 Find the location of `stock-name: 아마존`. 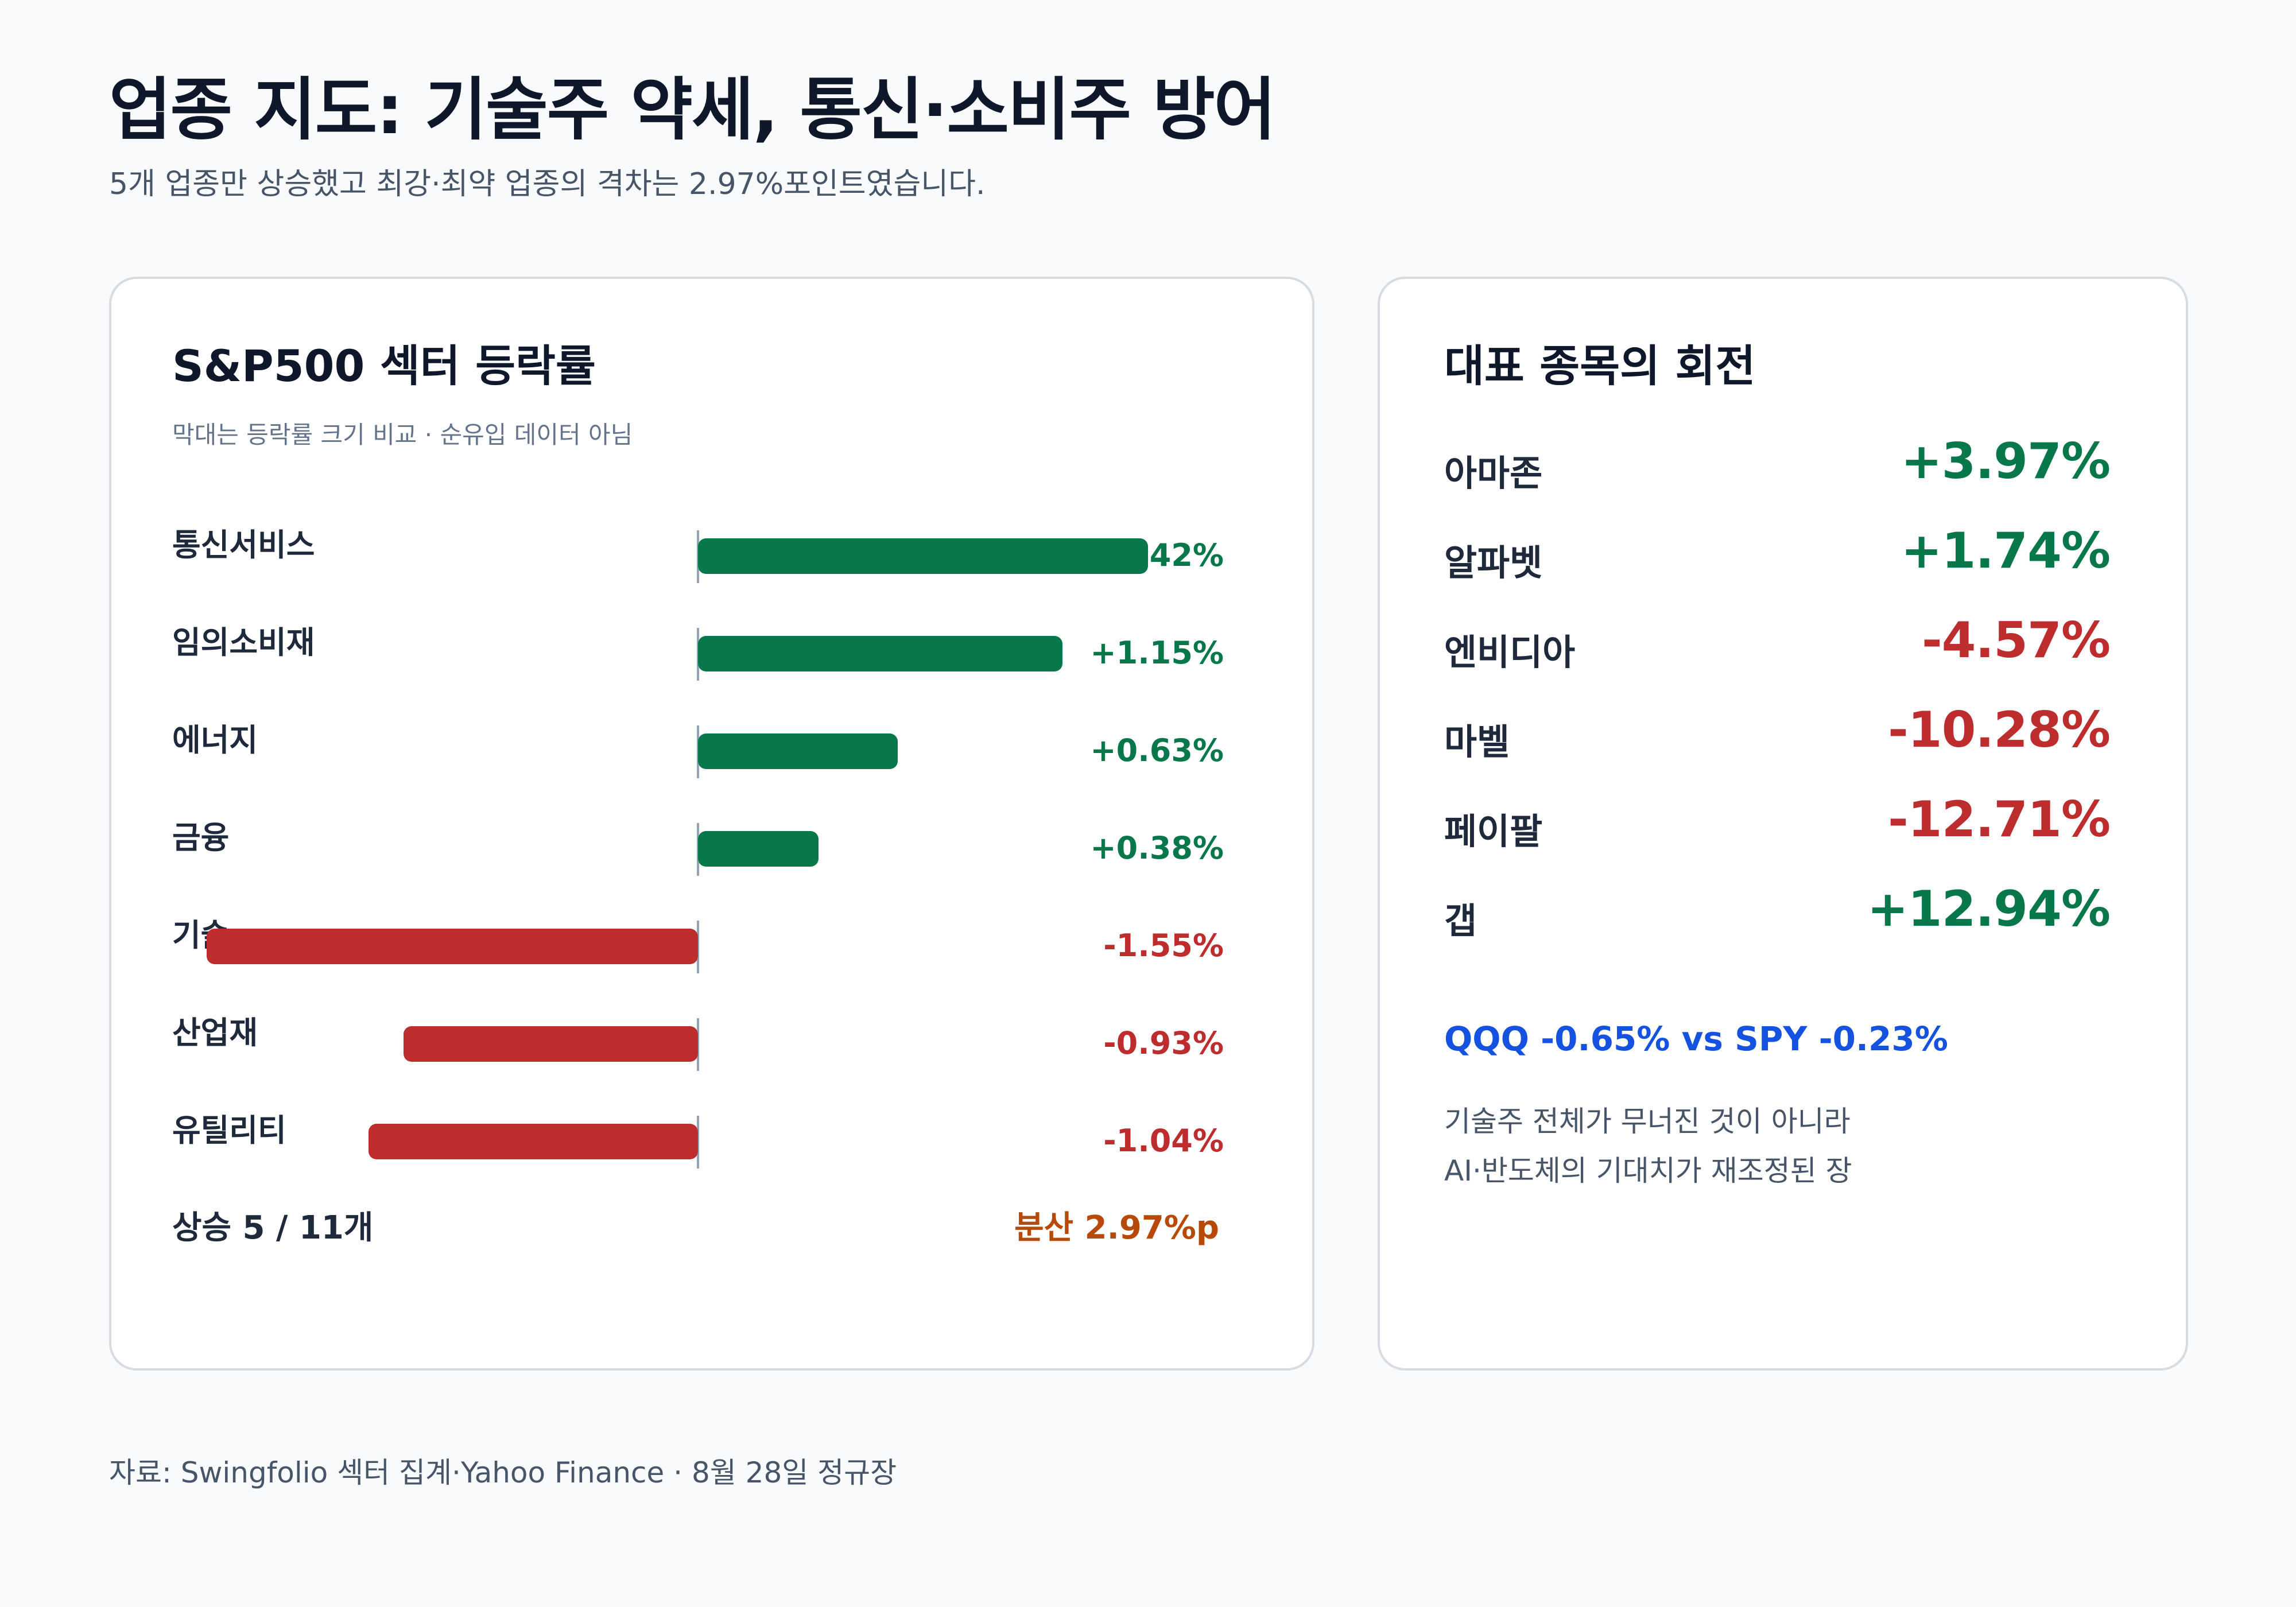

stock-name: 아마존 is located at coordinates (1493, 473).